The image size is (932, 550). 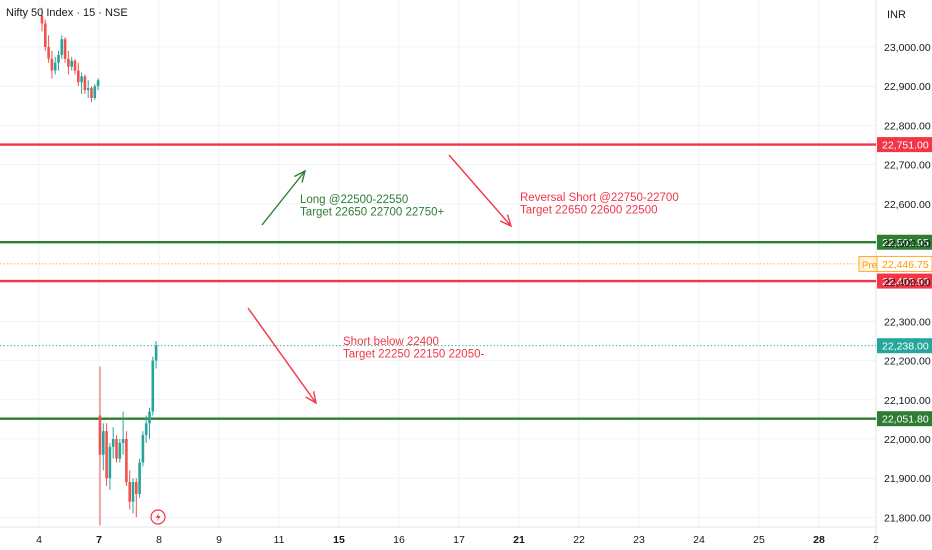 I want to click on price-tick-label: 22,900.00, so click(x=907, y=87).